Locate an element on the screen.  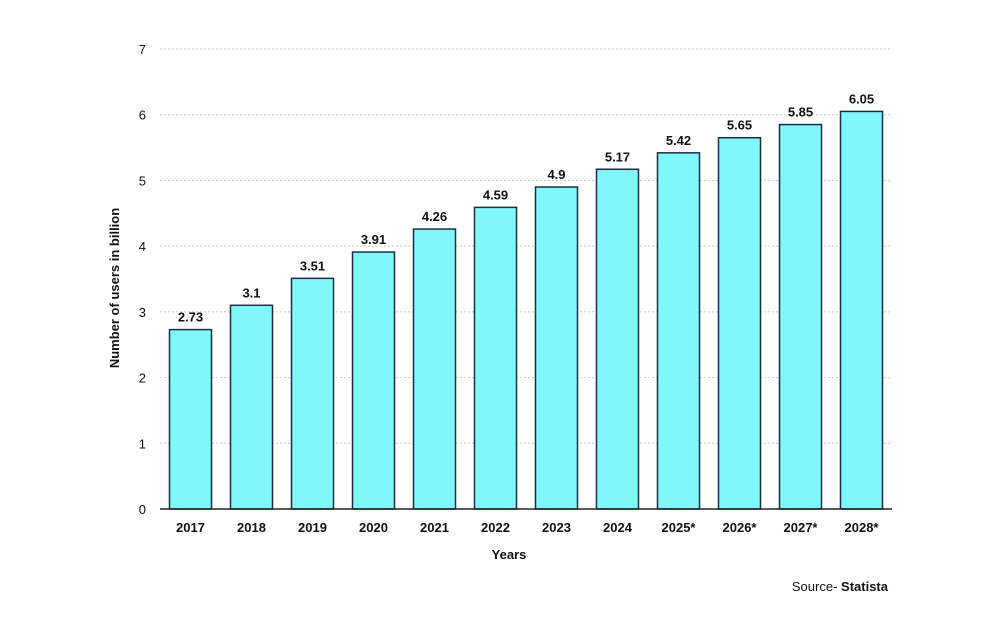
x-tick-label: 2025* is located at coordinates (679, 527).